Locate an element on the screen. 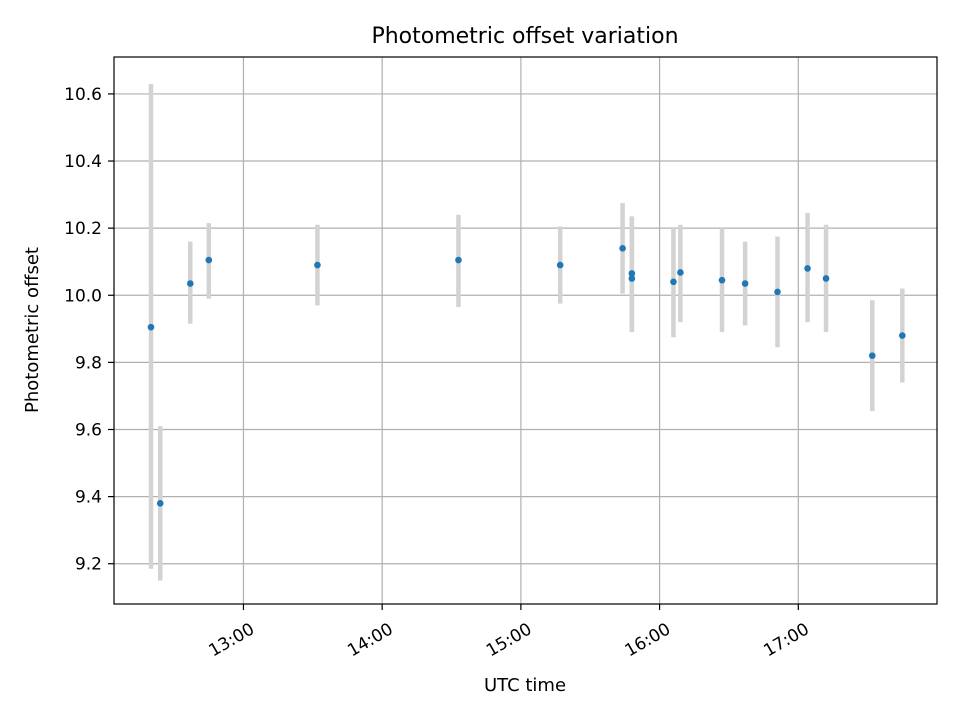 This screenshot has width=960, height=720. y-tick-label: 10.6 is located at coordinates (83, 95).